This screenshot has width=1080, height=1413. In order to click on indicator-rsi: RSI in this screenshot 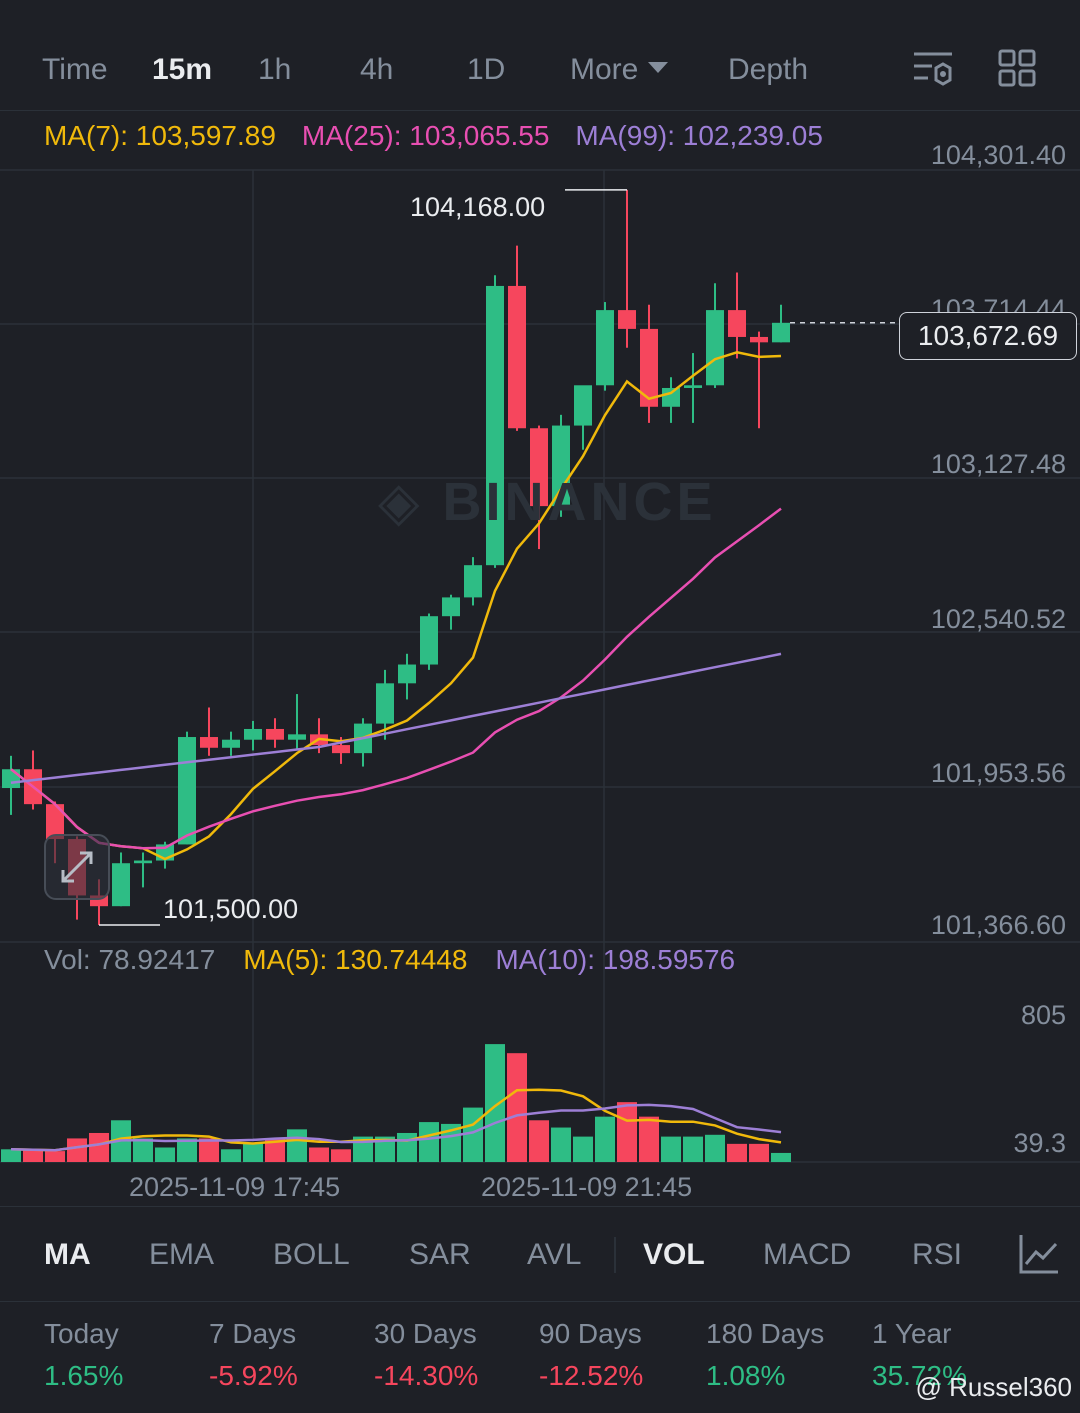, I will do `click(937, 1254)`.